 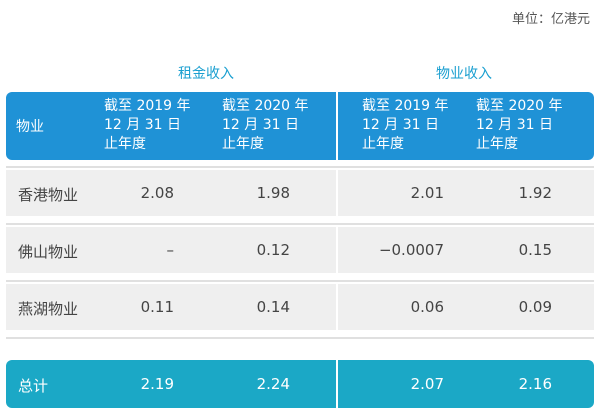 What do you see at coordinates (535, 250) in the screenshot?
I see `row-value: 0.15` at bounding box center [535, 250].